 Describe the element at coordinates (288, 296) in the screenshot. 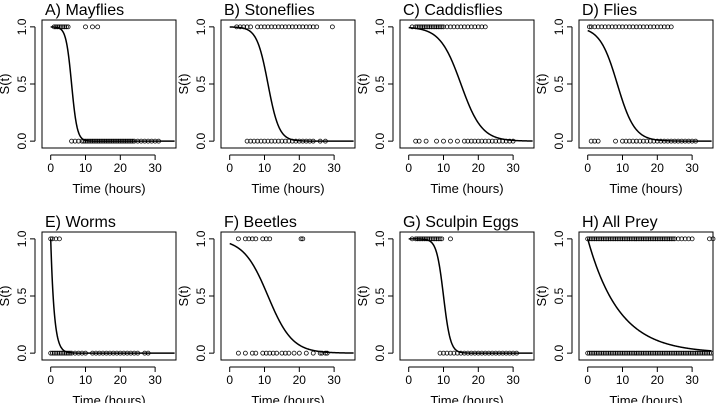

I see `plot-frame` at that location.